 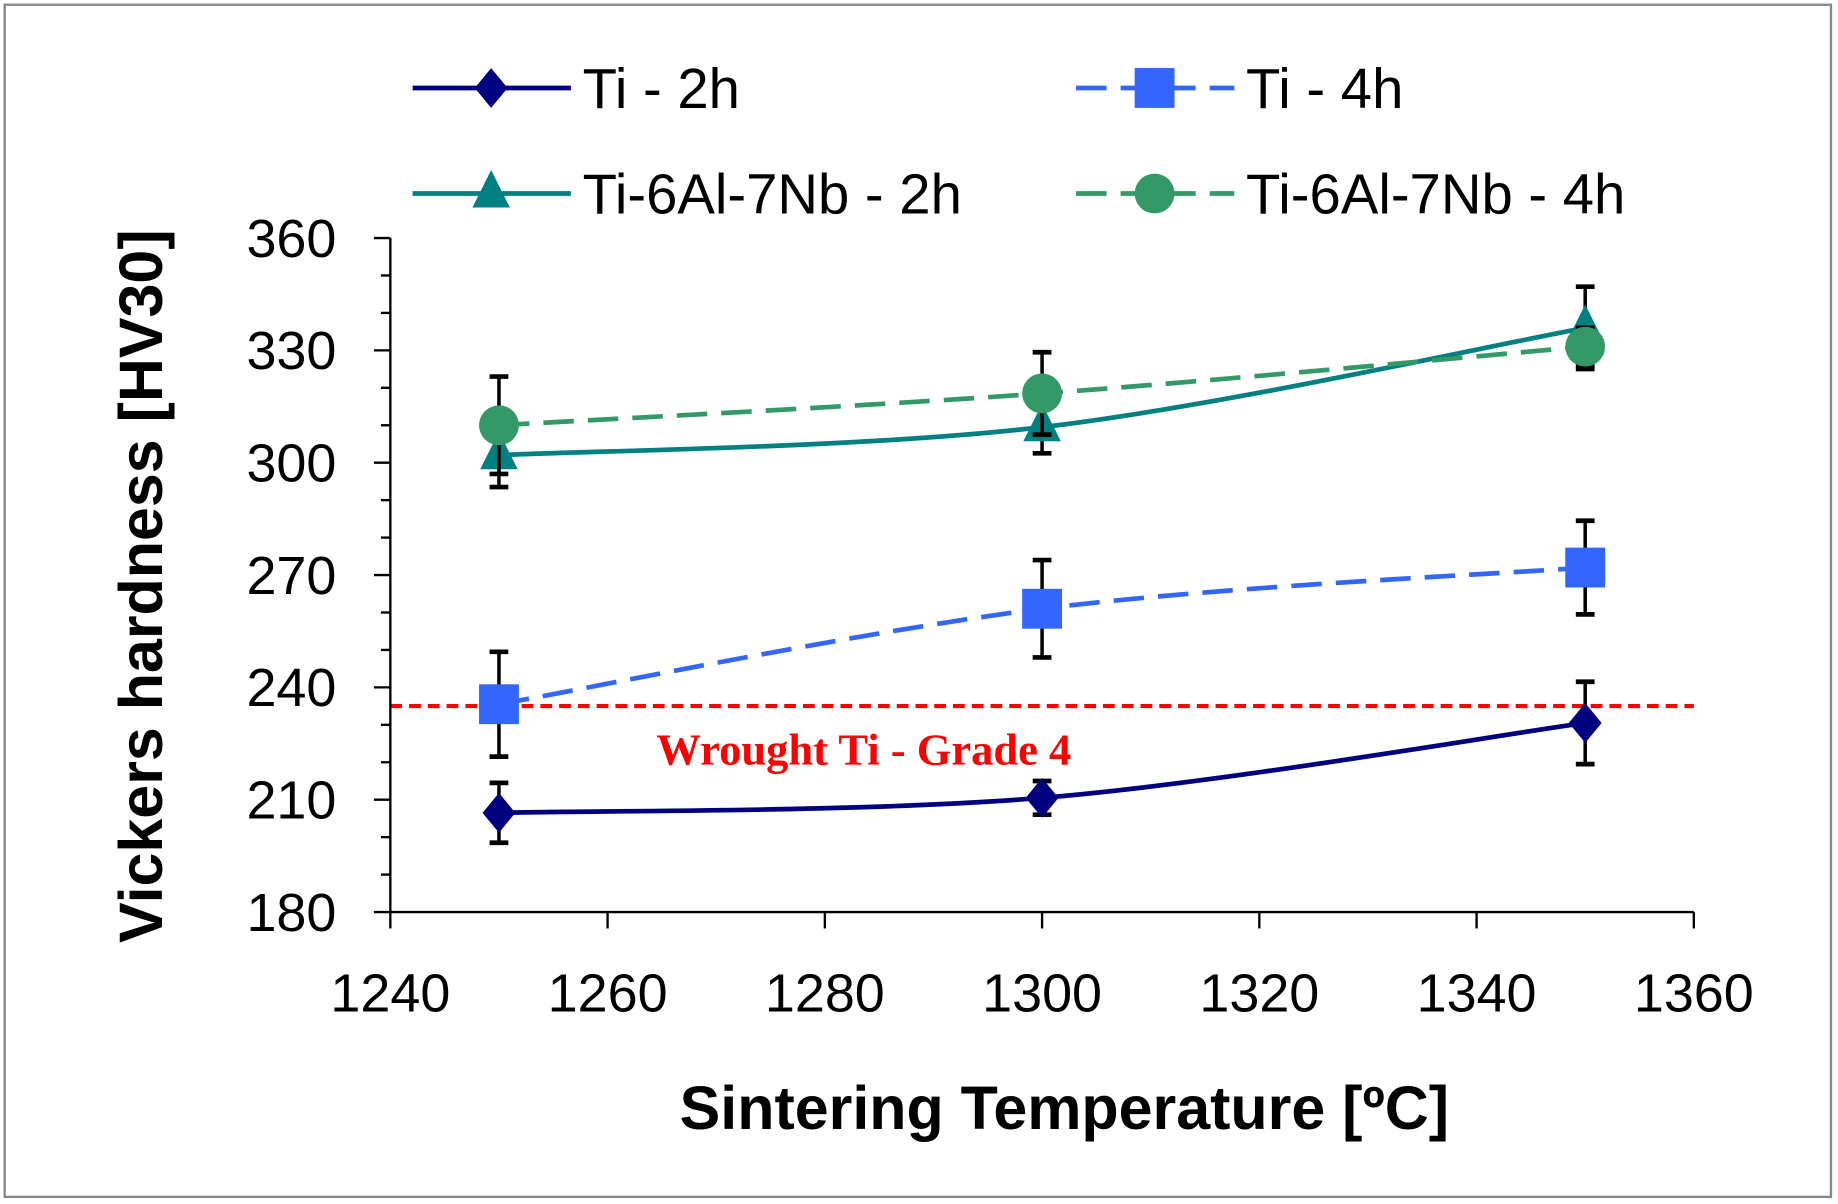 I want to click on y-tick-label: 300, so click(x=291, y=463).